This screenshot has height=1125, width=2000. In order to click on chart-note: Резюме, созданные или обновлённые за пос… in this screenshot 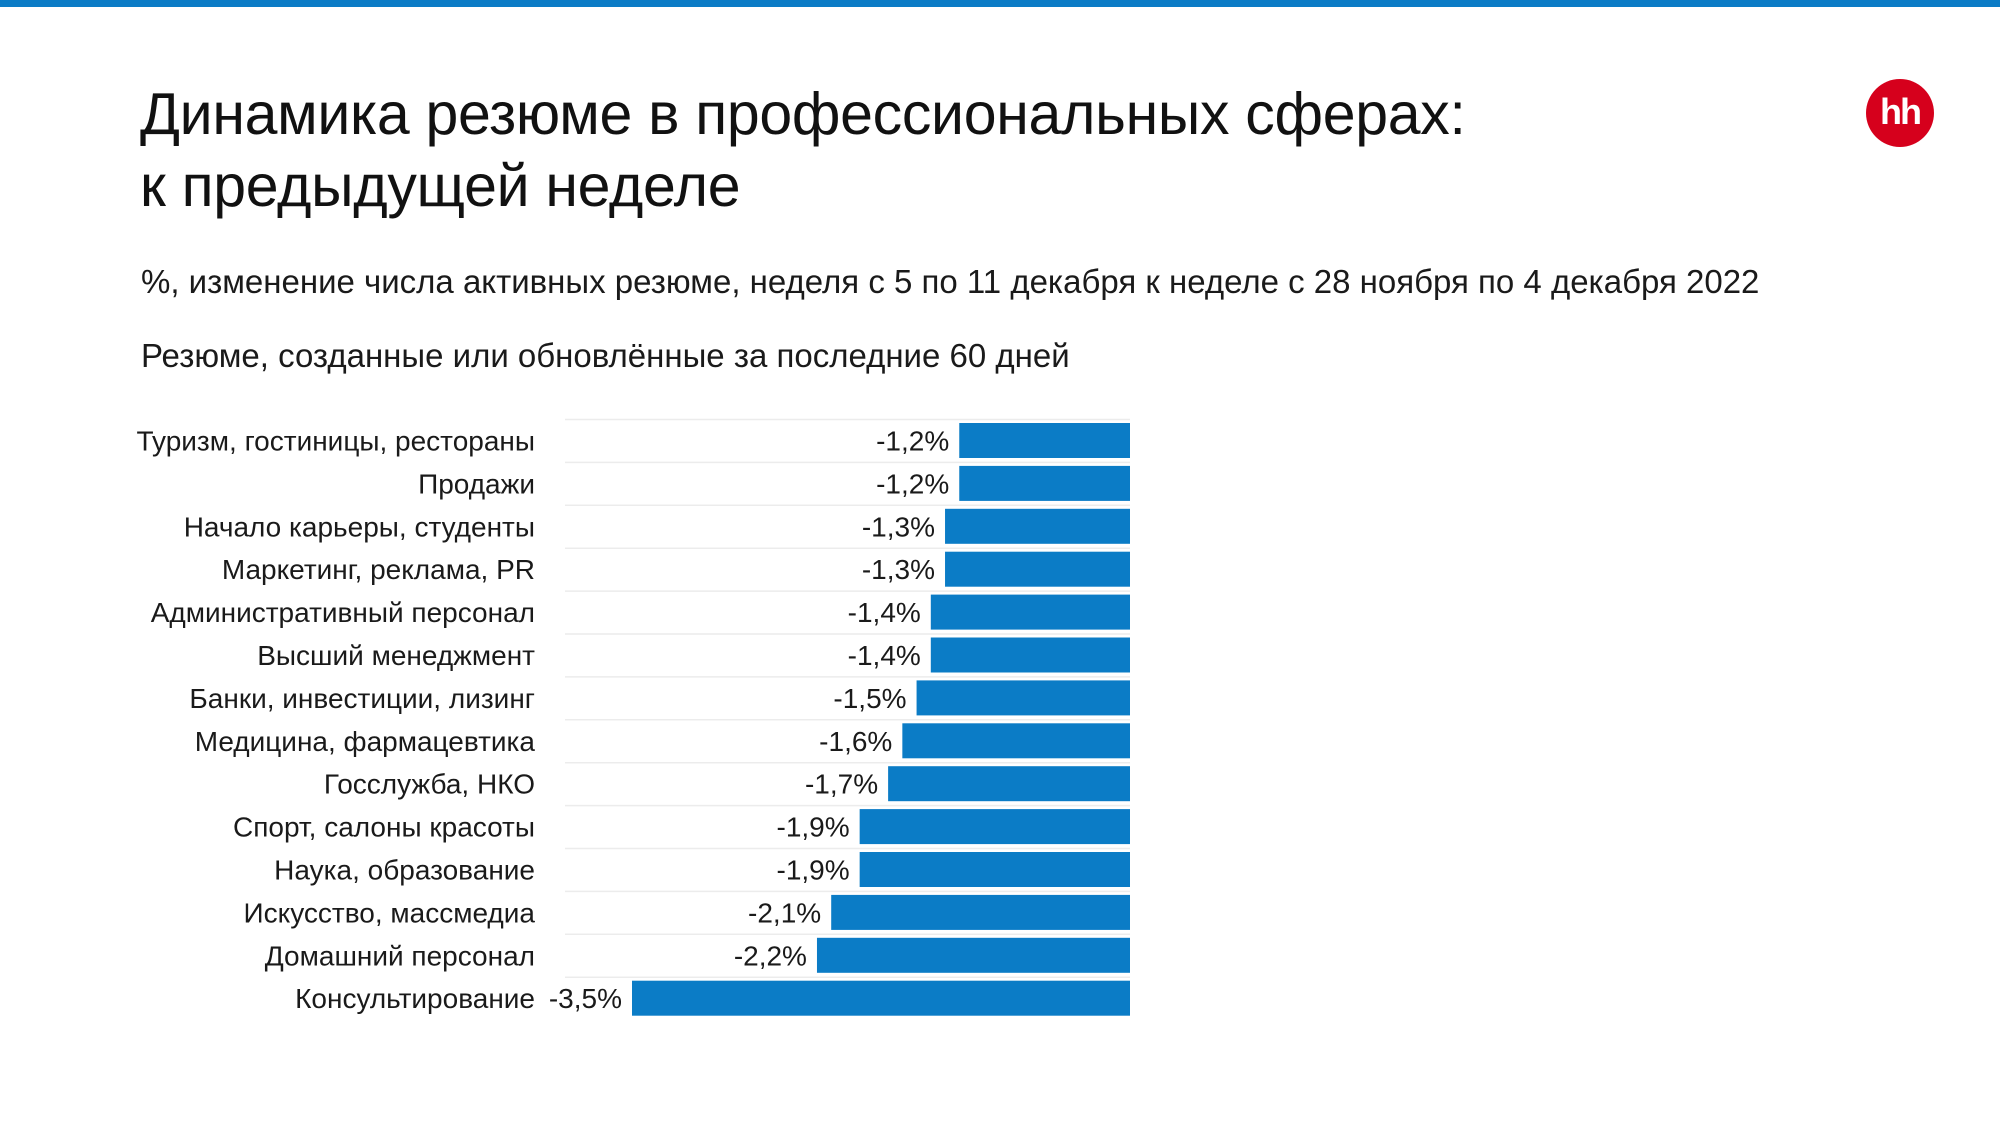, I will do `click(605, 355)`.